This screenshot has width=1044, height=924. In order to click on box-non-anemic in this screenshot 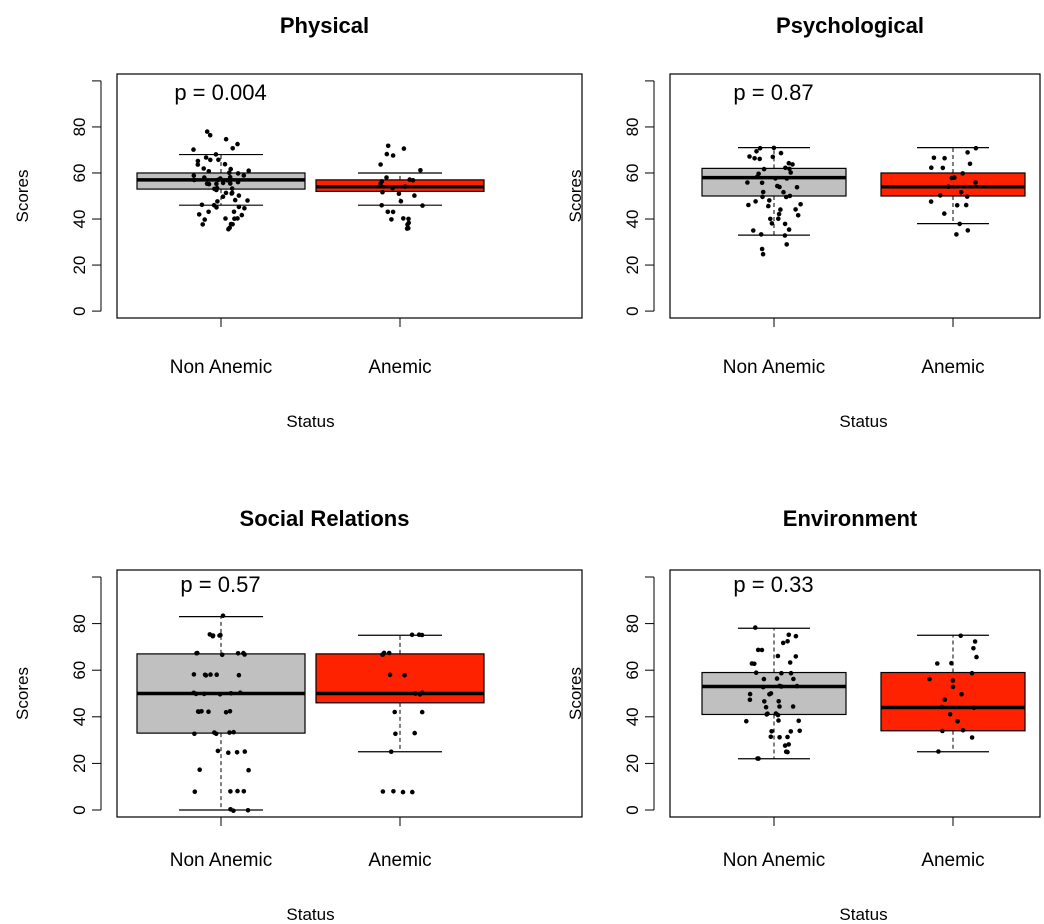, I will do `click(221, 180)`.